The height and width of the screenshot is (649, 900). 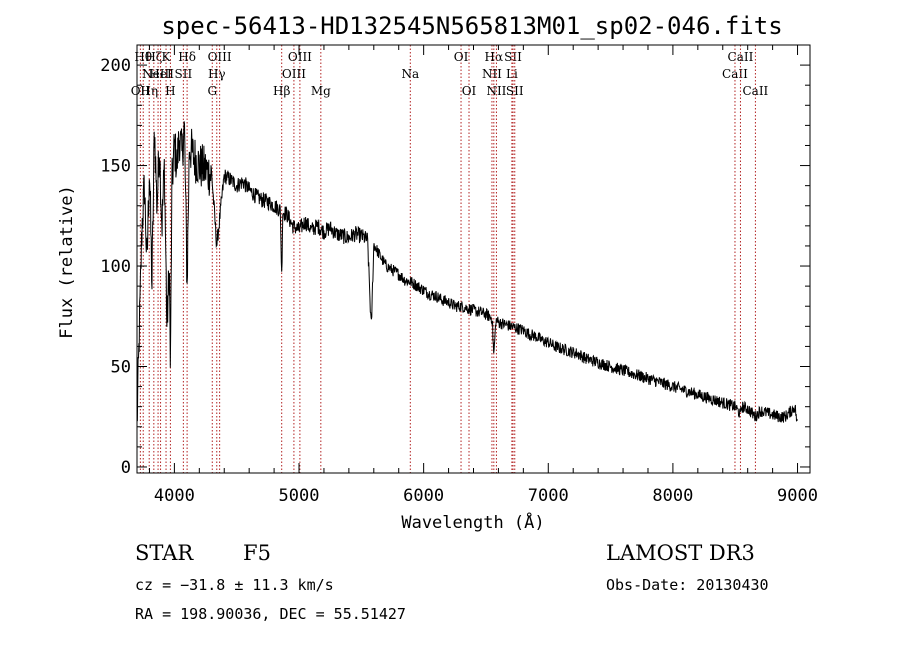 What do you see at coordinates (494, 57) in the screenshot?
I see `spectral-line-label: Hα` at bounding box center [494, 57].